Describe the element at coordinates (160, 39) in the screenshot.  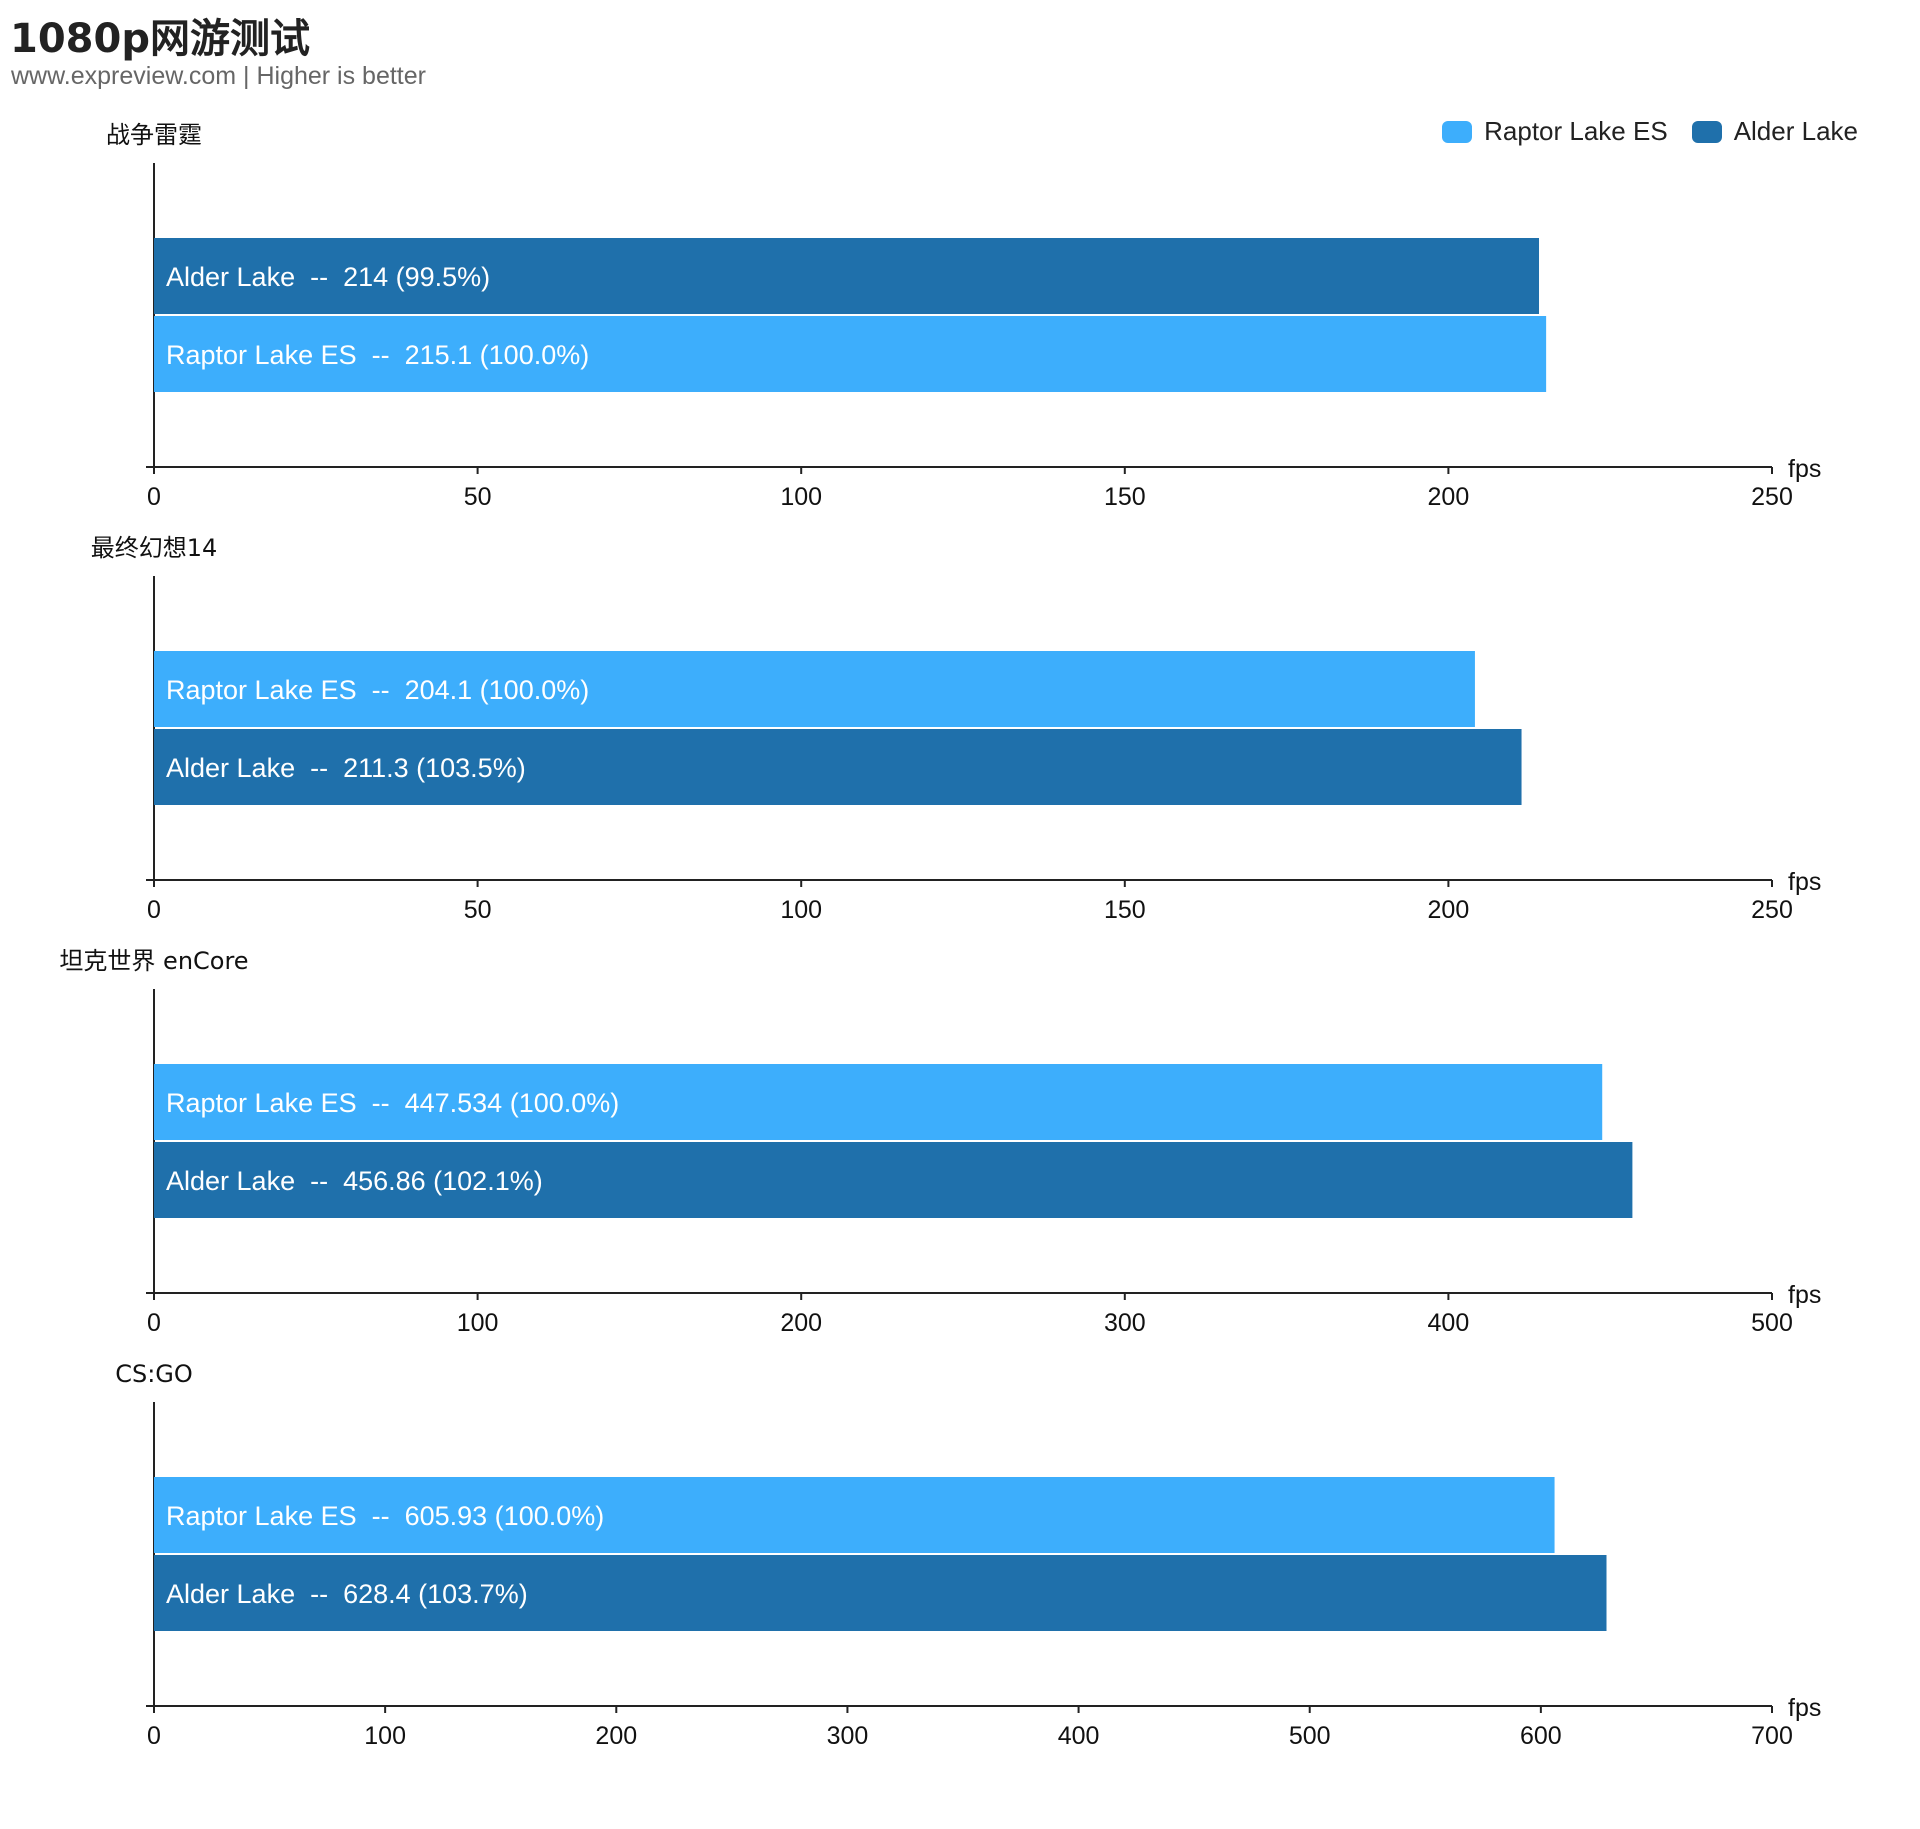
I see `chart-title: 1080p网游测试` at that location.